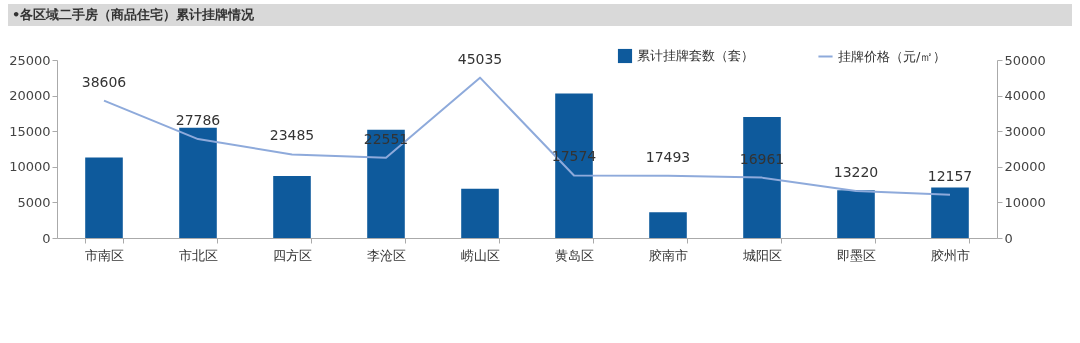 This screenshot has width=1080, height=343. I want to click on x-tick-label: 黄岛区, so click(574, 255).